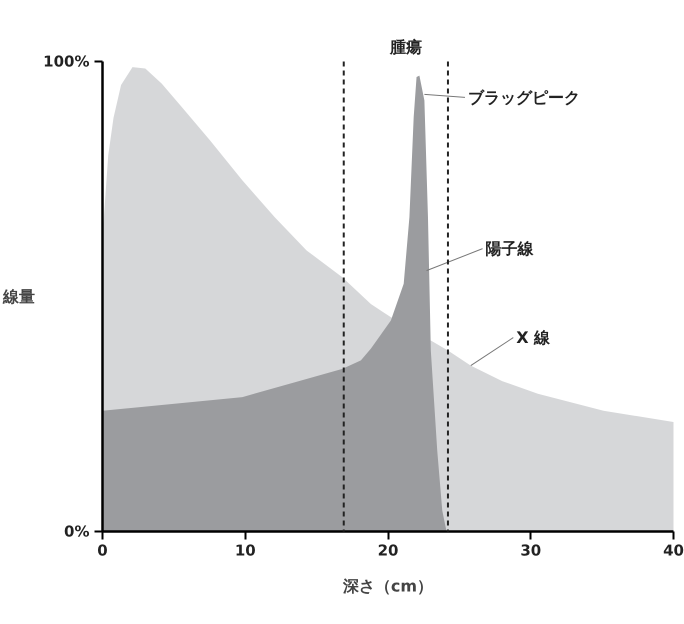 This screenshot has height=624, width=684. Describe the element at coordinates (534, 338) in the screenshot. I see `annotation: X 線` at that location.